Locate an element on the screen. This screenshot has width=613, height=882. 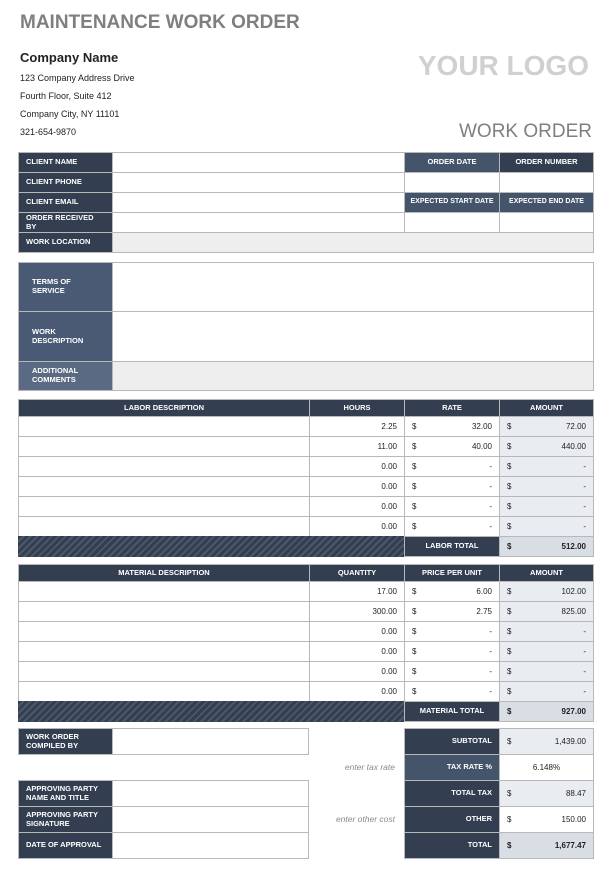
amount: 1,677.47 is located at coordinates (570, 845).